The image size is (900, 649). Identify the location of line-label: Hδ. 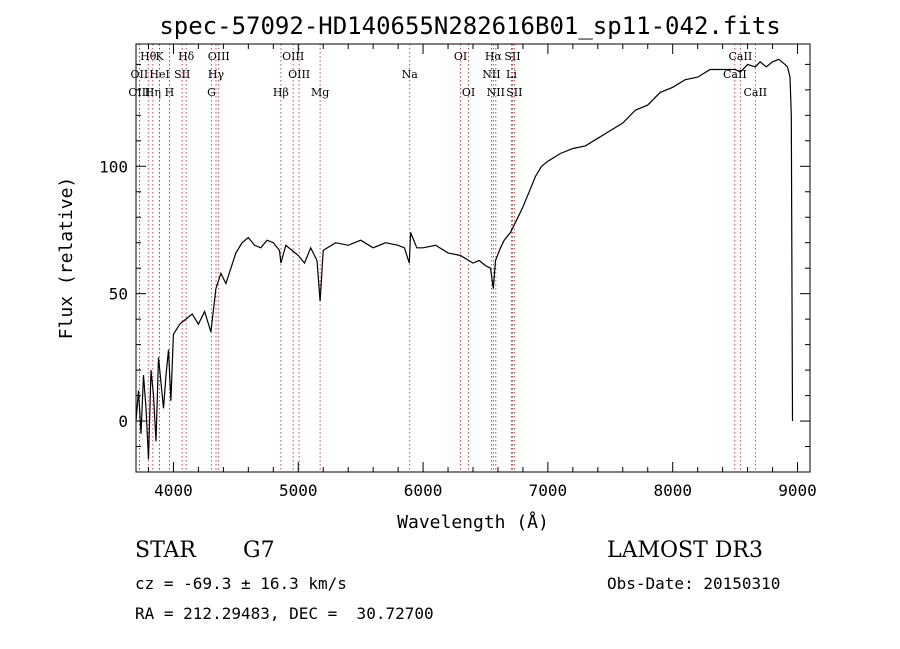
(186, 56).